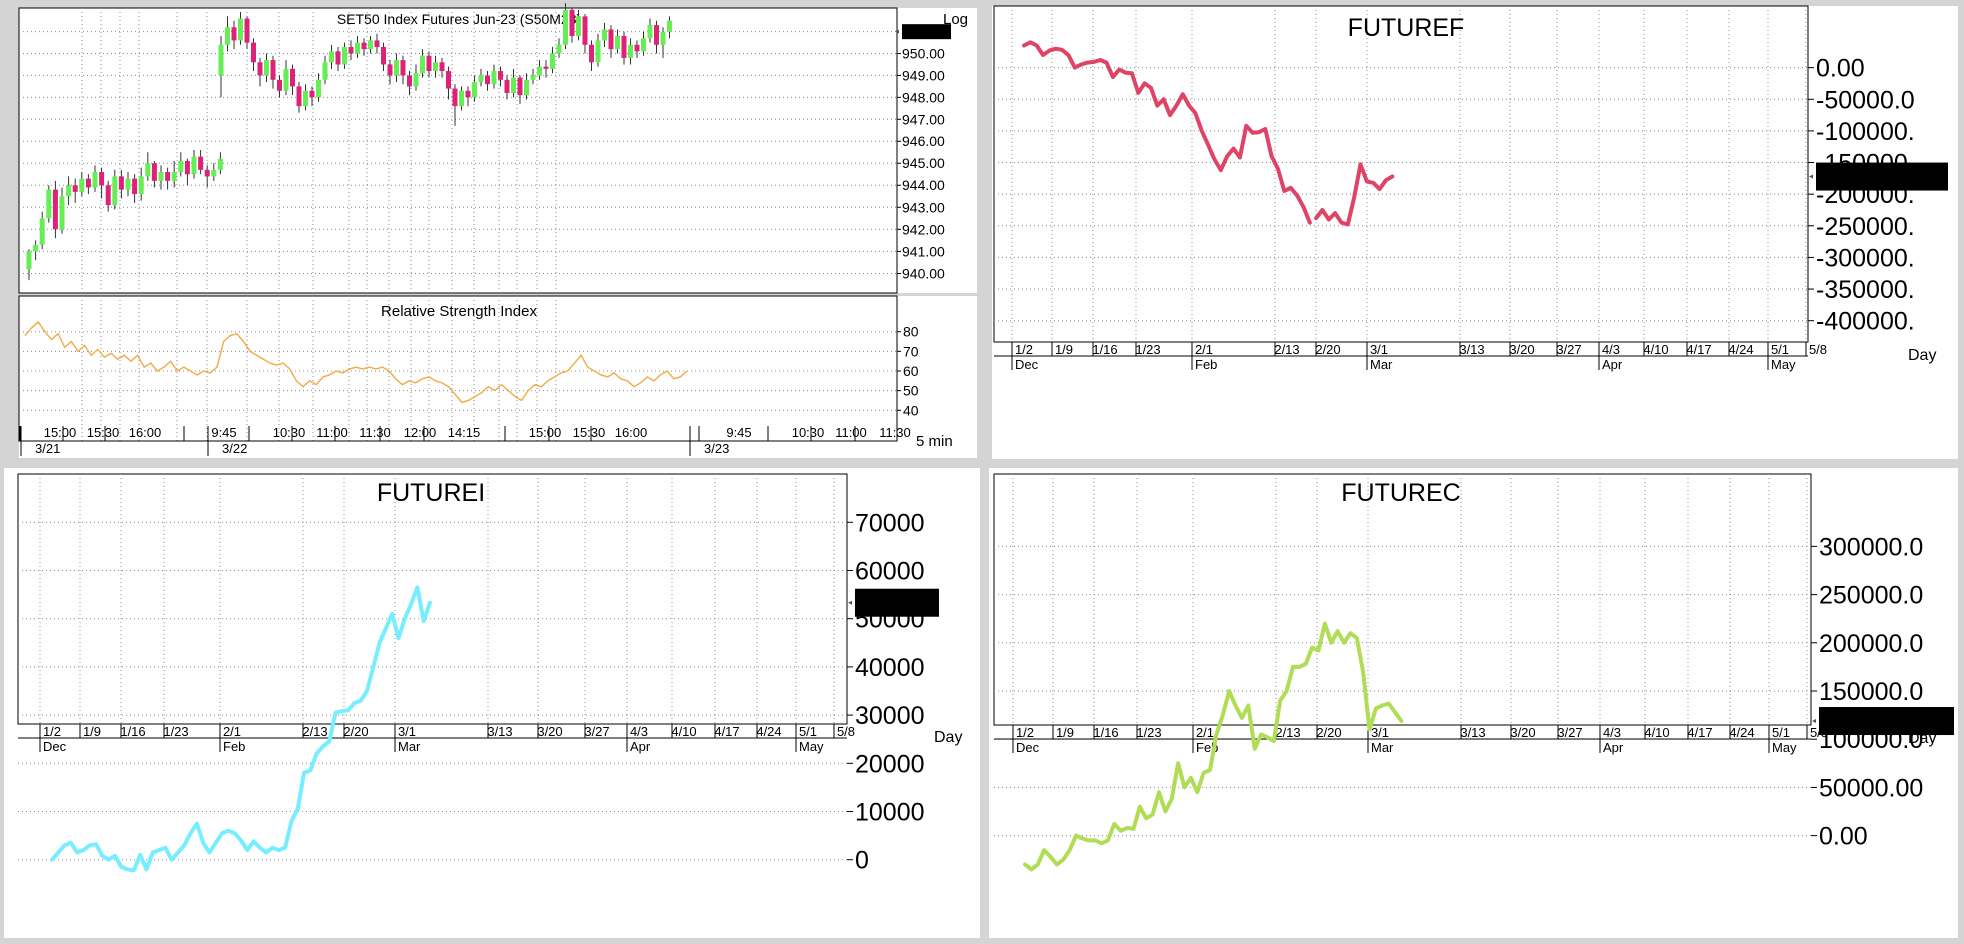 This screenshot has height=944, width=1964. Describe the element at coordinates (1025, 732) in the screenshot. I see `x-tick-label: 1/2` at that location.